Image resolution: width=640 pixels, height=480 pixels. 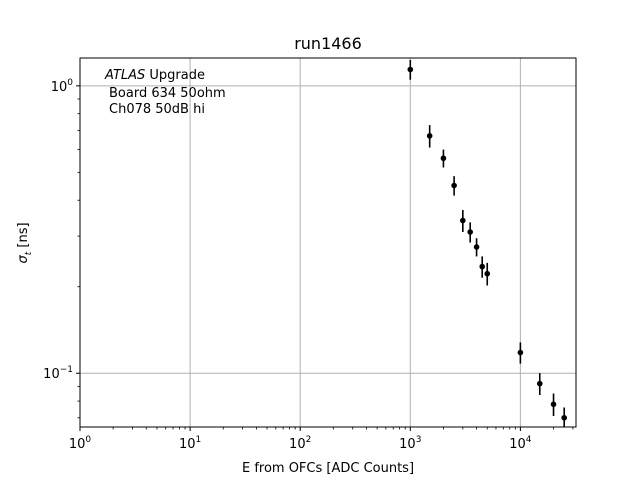 What do you see at coordinates (88, 440) in the screenshot?
I see `x-tick-label-0-exponent: 0` at bounding box center [88, 440].